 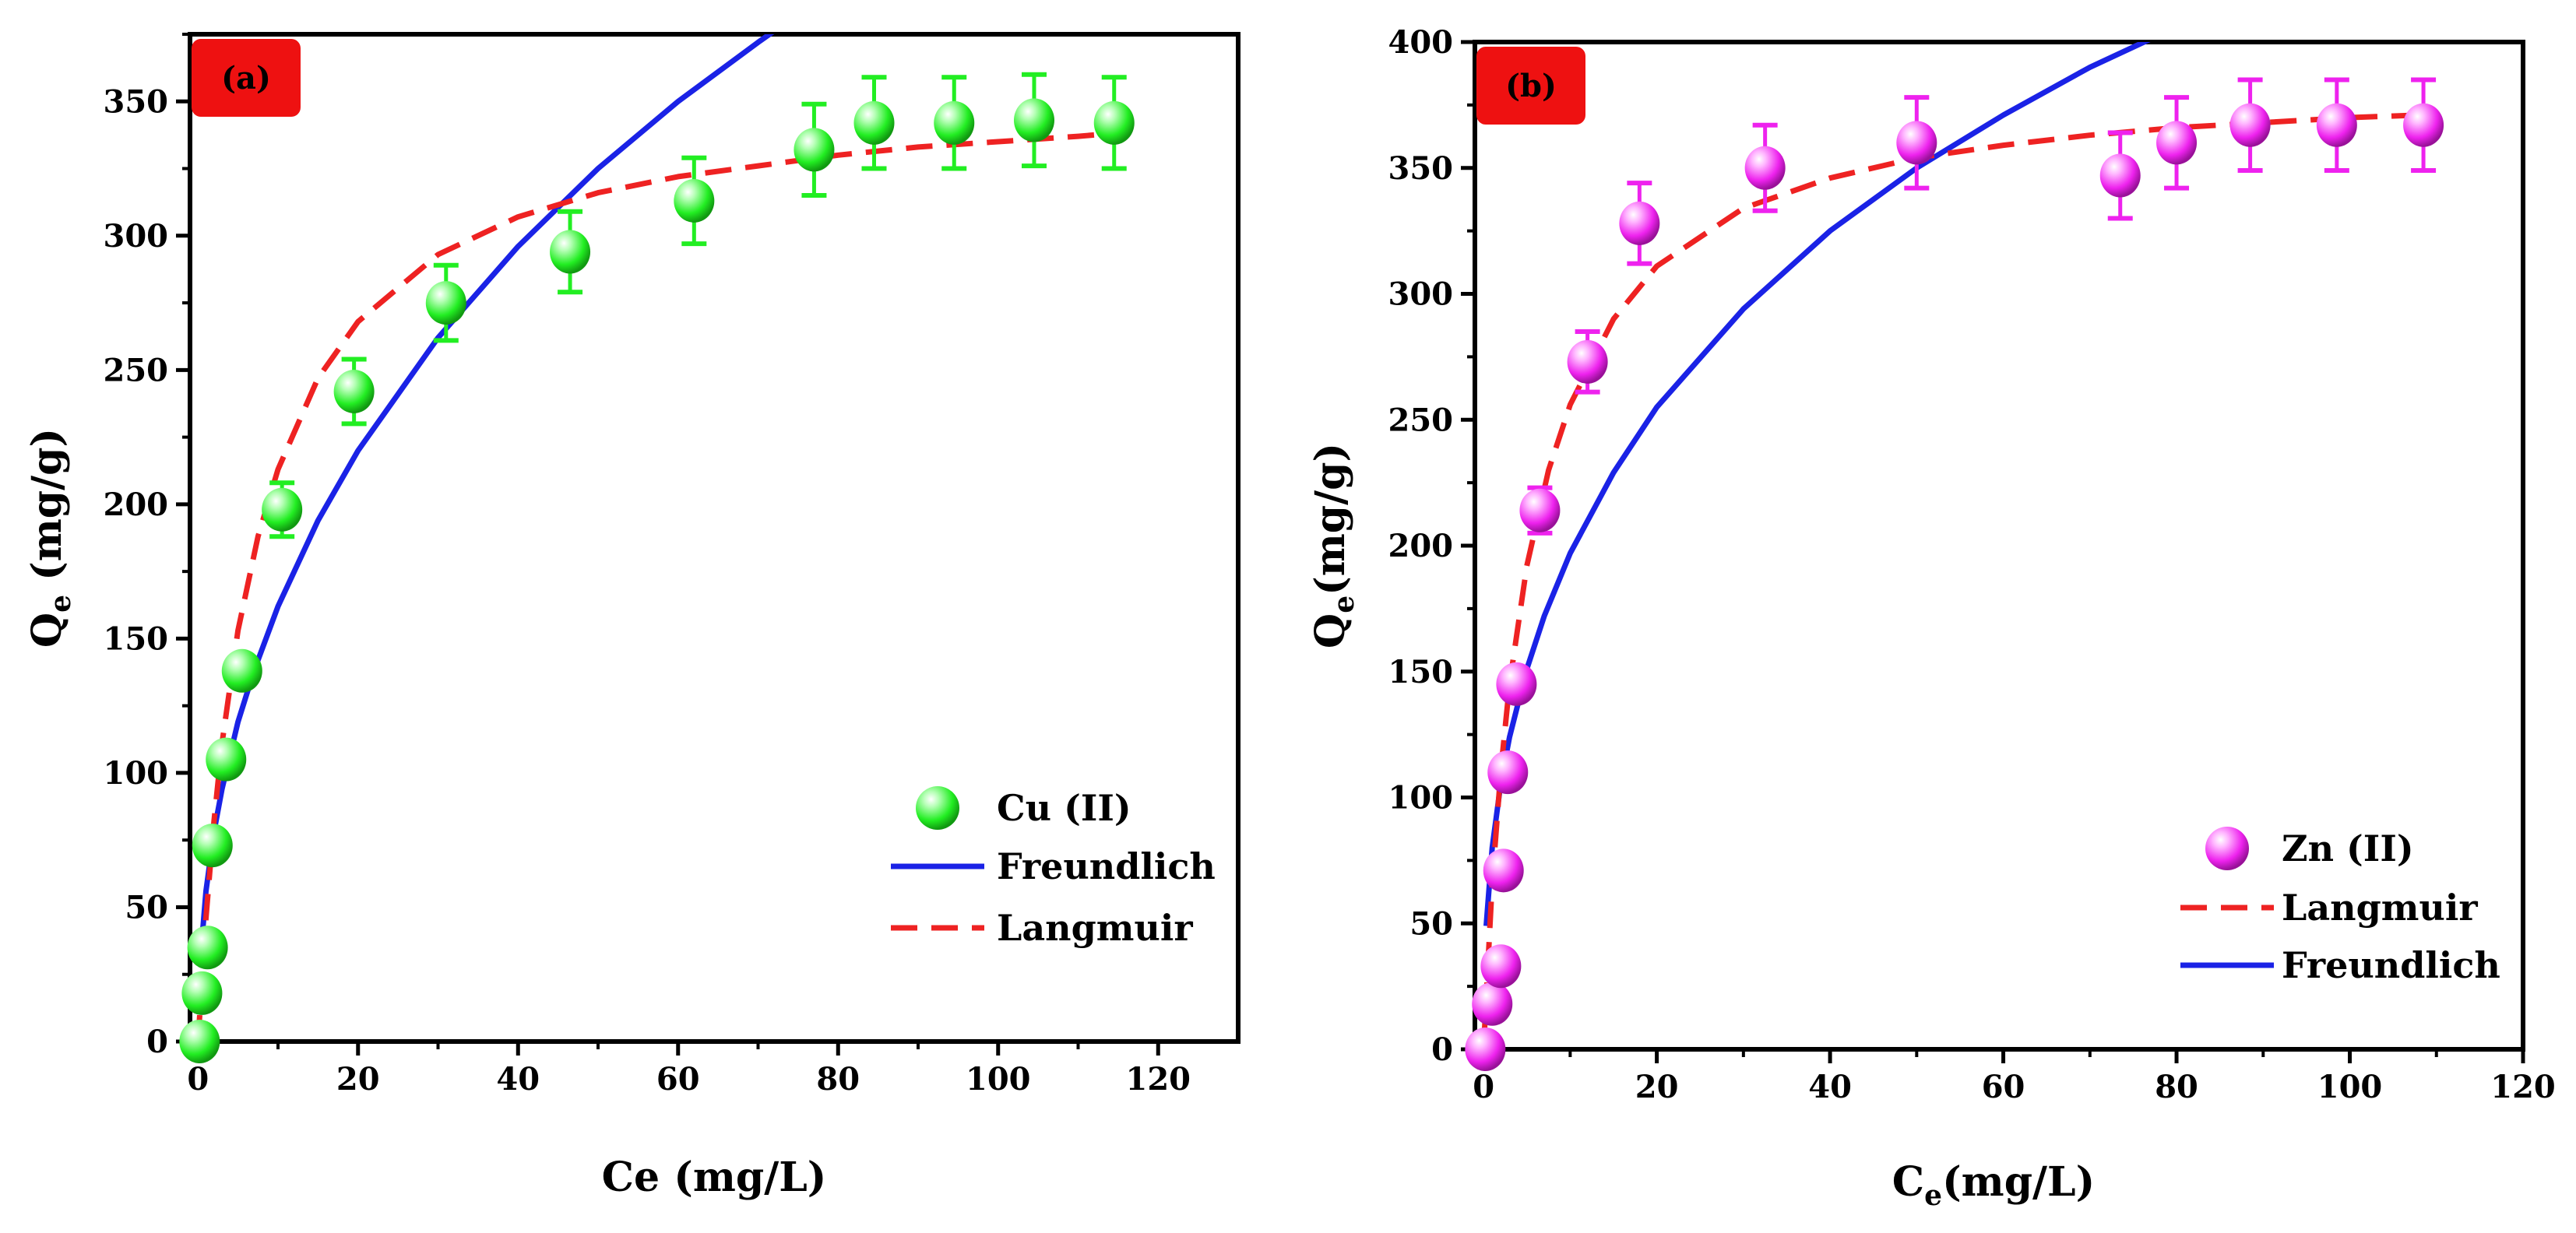 What do you see at coordinates (136, 505) in the screenshot?
I see `panel-a-y-tick-label: 200` at bounding box center [136, 505].